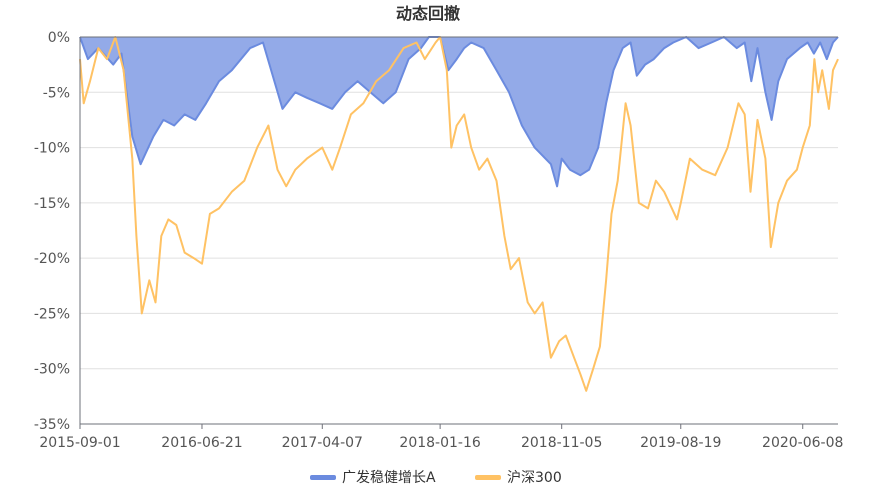 Image resolution: width=892 pixels, height=495 pixels. What do you see at coordinates (52, 425) in the screenshot?
I see `y-tick-label: -35%` at bounding box center [52, 425].